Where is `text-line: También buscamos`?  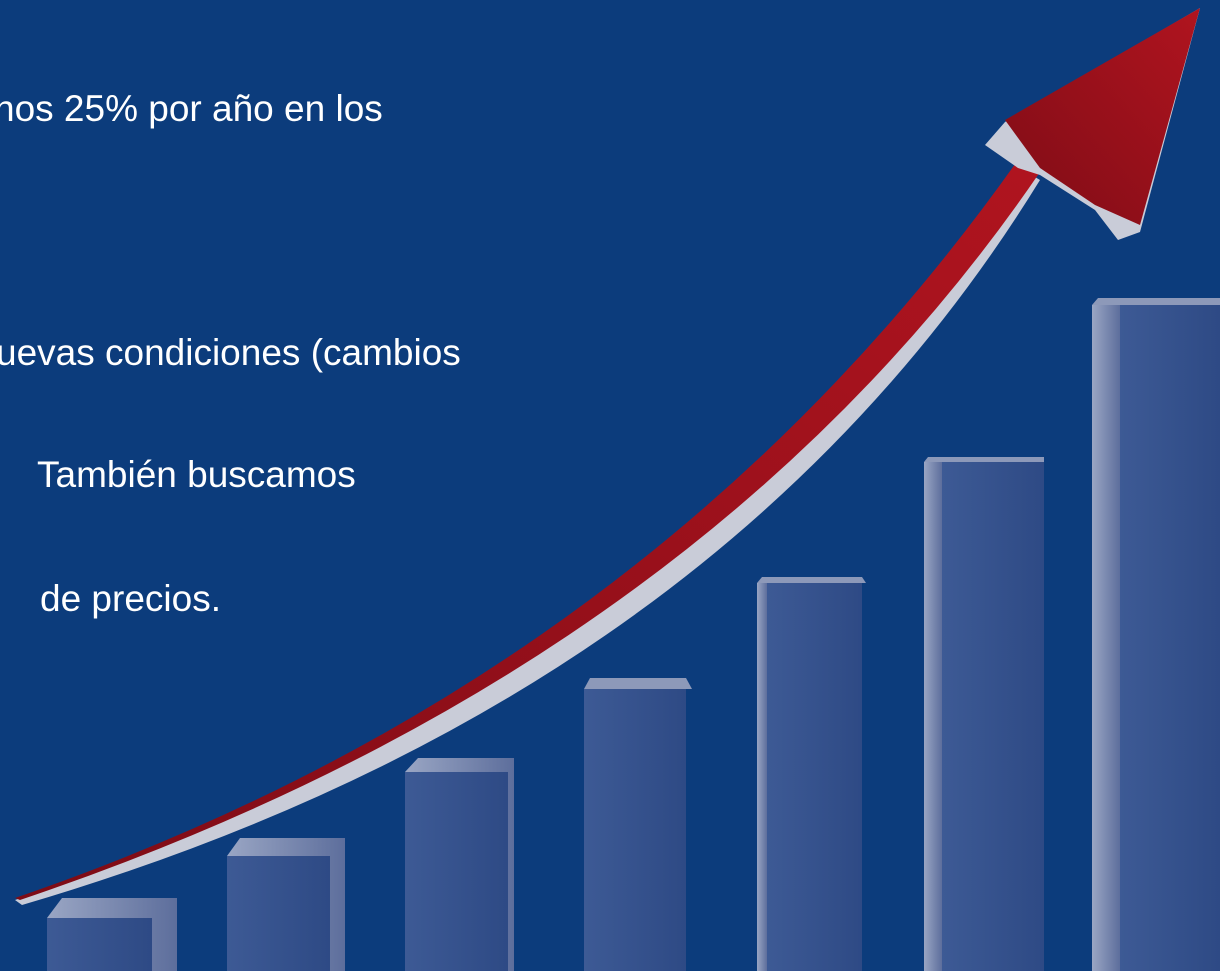
text-line: También buscamos is located at coordinates (196, 474).